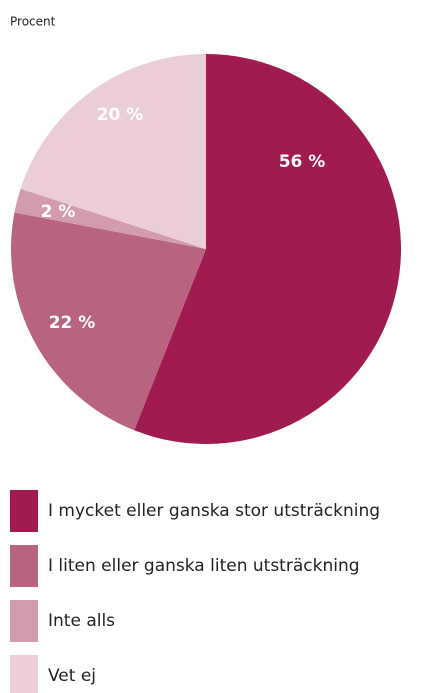 The width and height of the screenshot is (432, 693). What do you see at coordinates (214, 511) in the screenshot?
I see `legend-label: I mycket eller ganska stor utsträckning` at bounding box center [214, 511].